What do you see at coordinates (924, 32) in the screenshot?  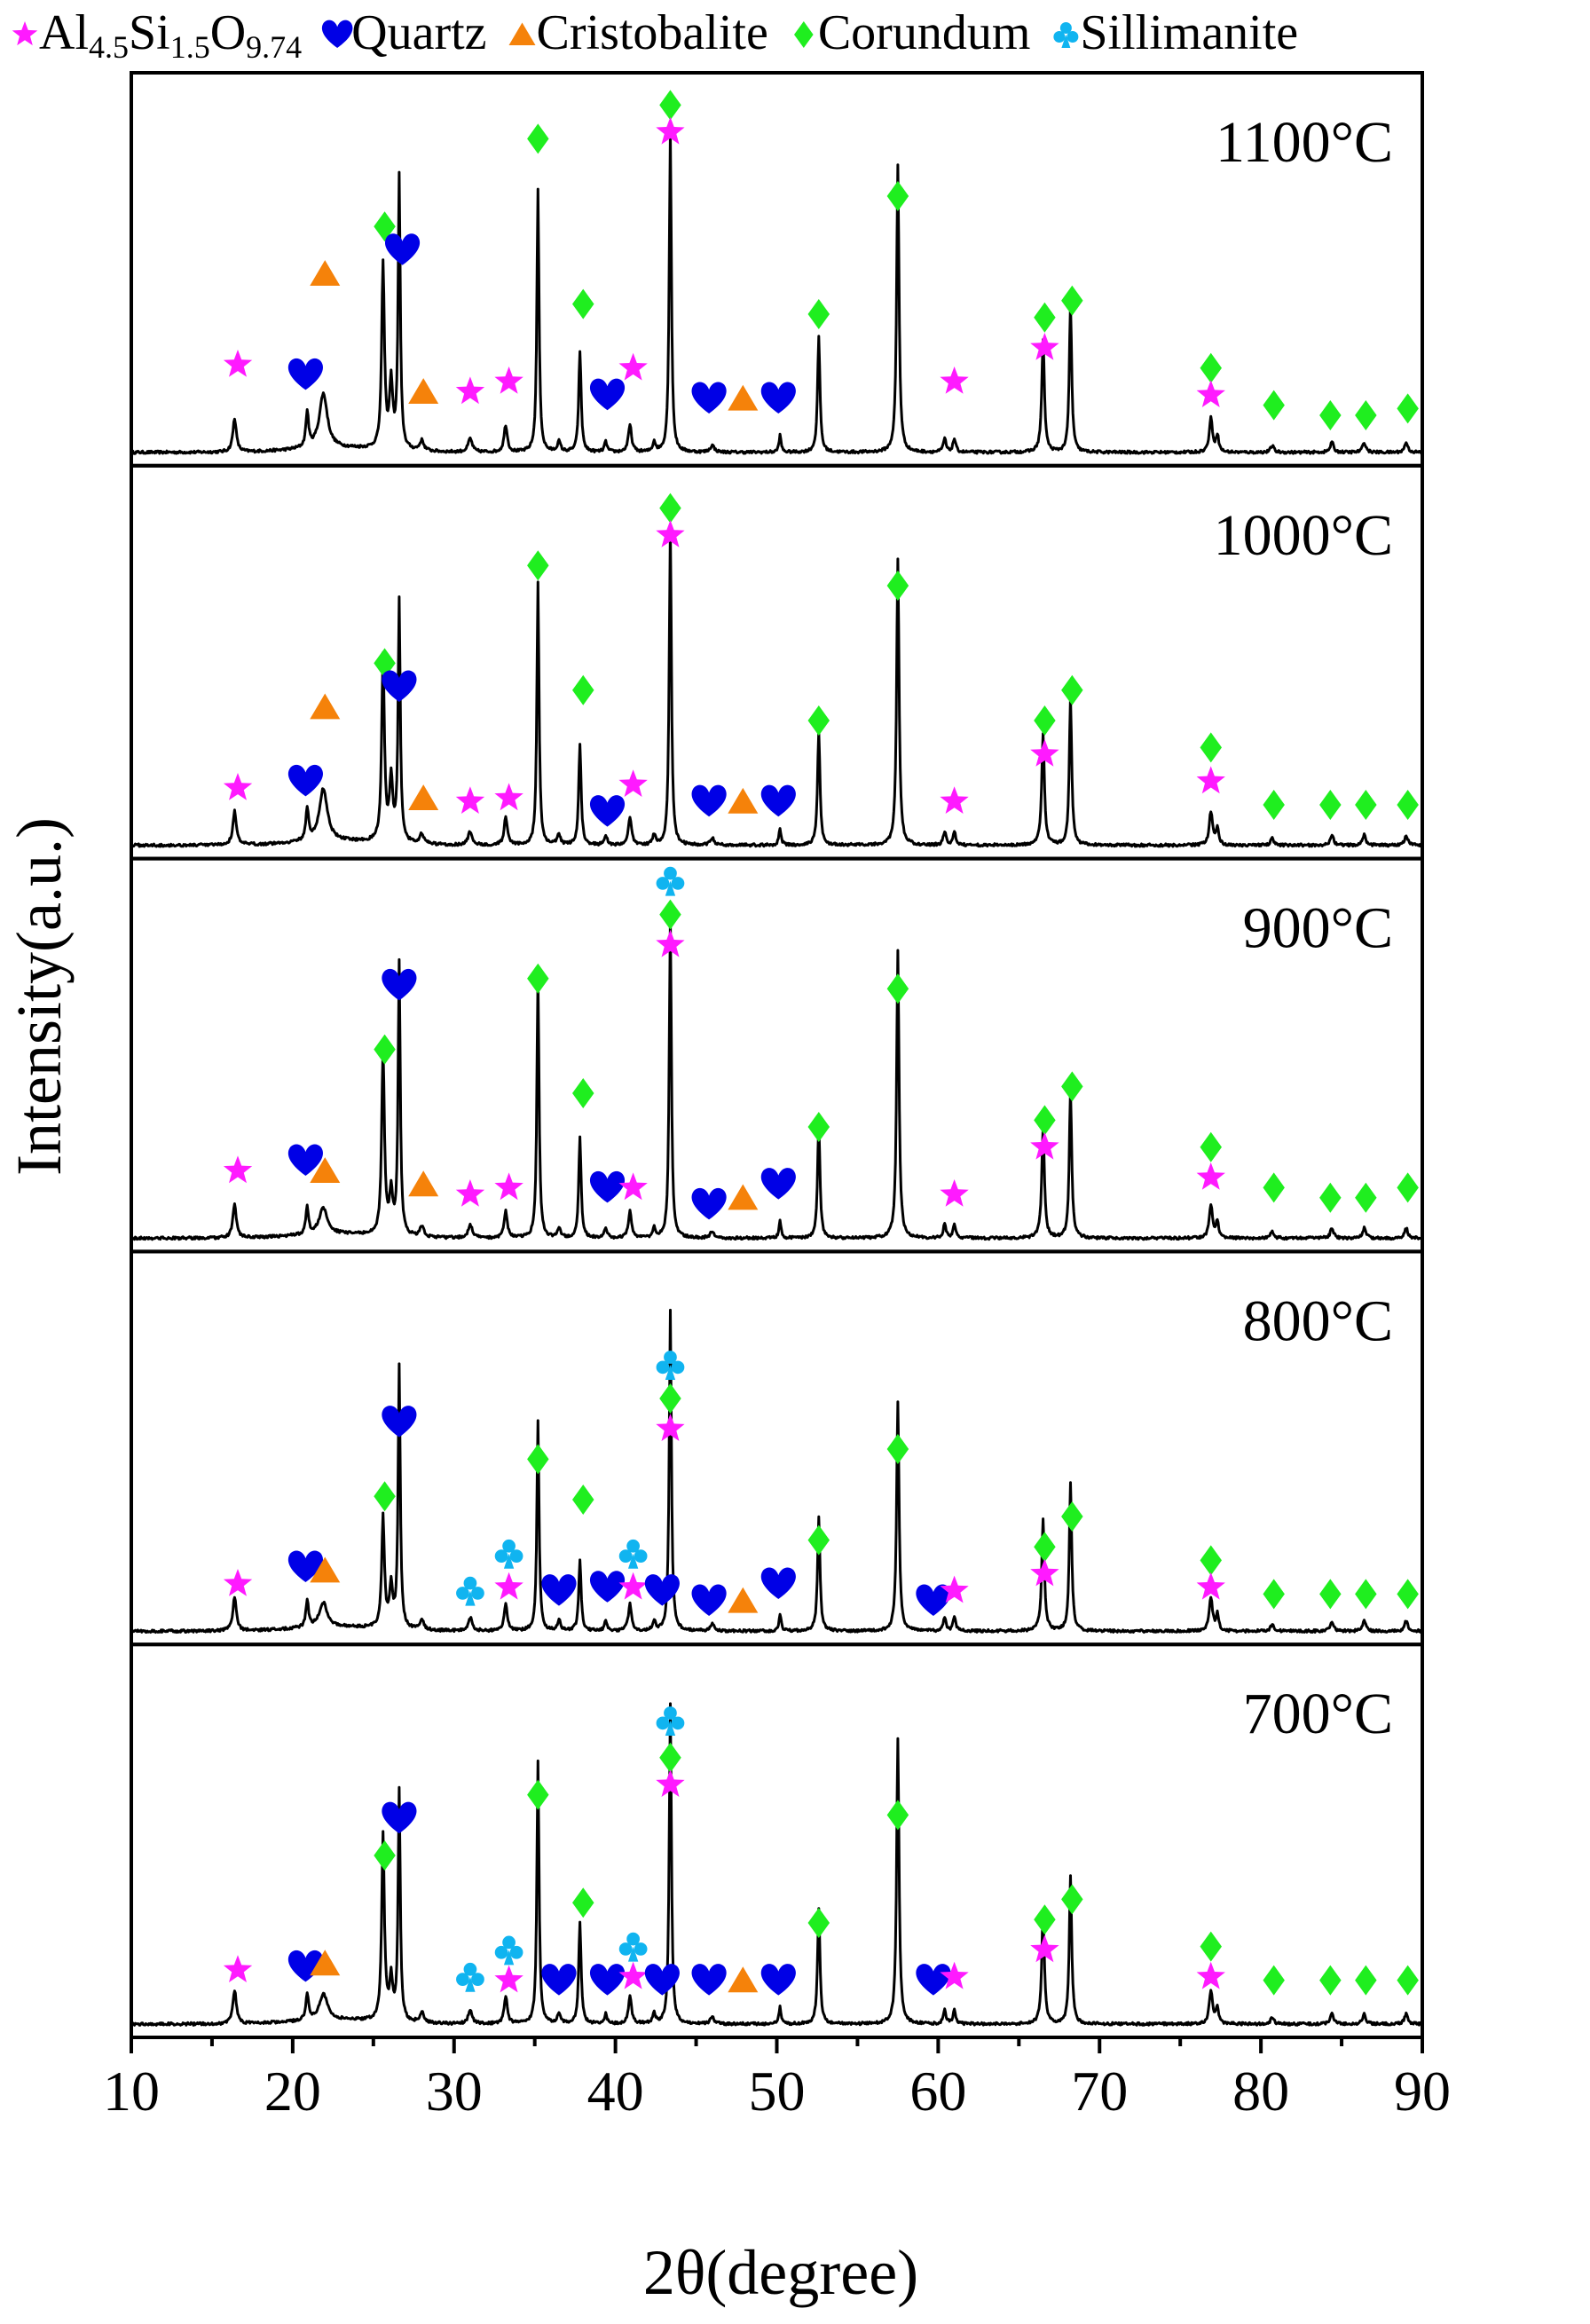 I see `legend-label-corundum: Corundum` at bounding box center [924, 32].